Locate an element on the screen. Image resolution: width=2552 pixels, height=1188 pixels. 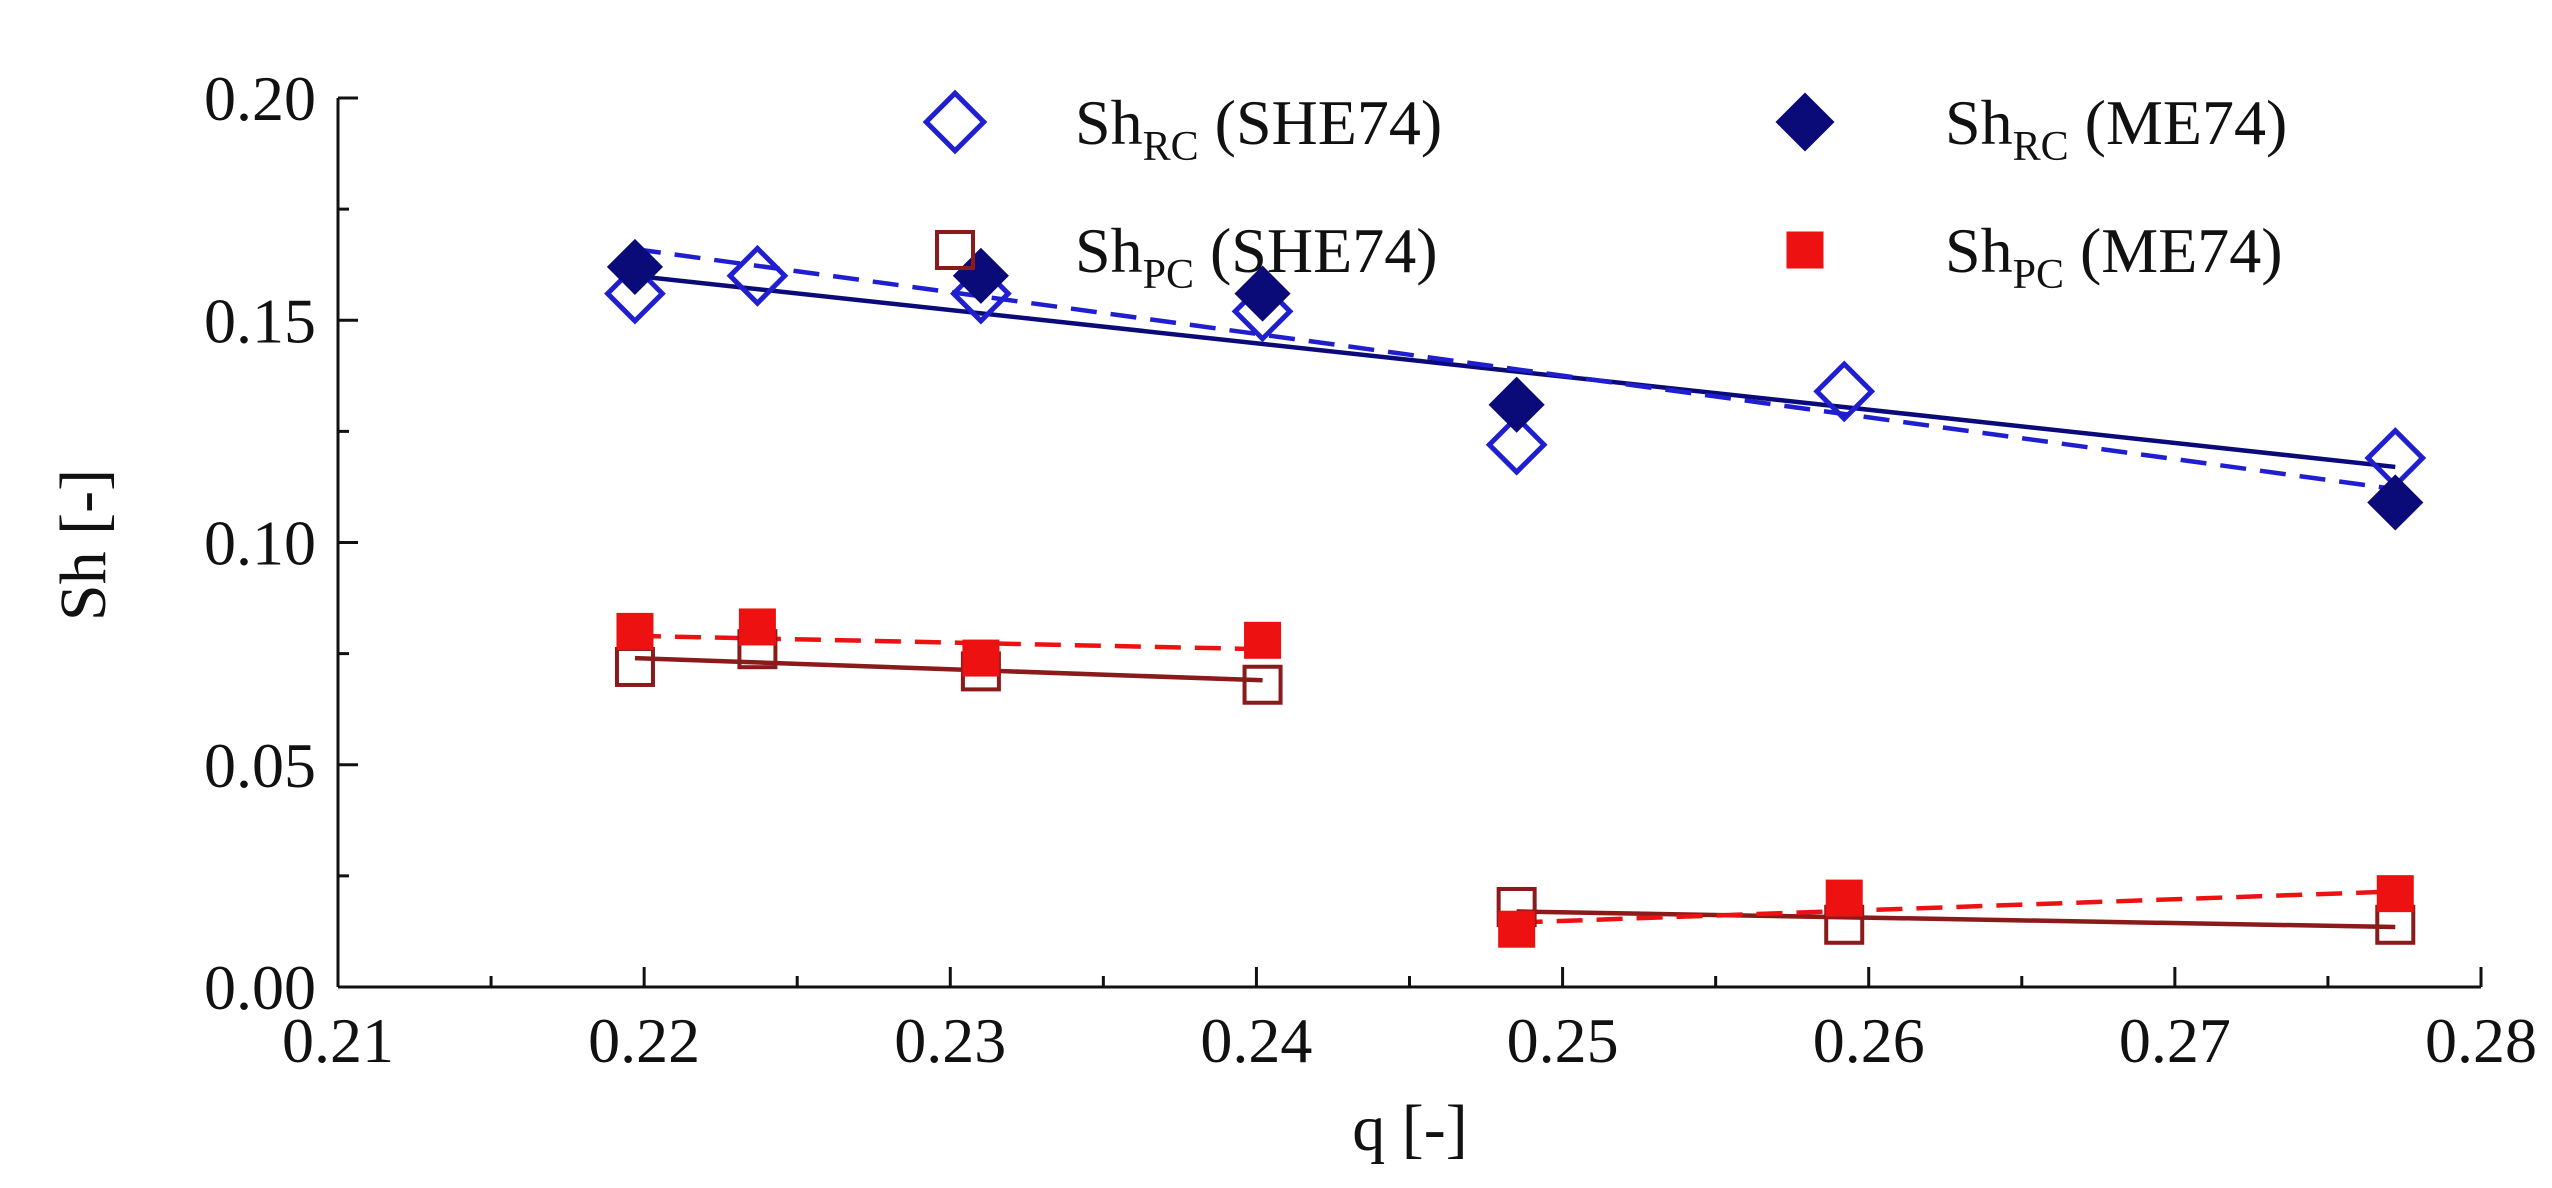
legend-marker-pc-me is located at coordinates (1805, 250).